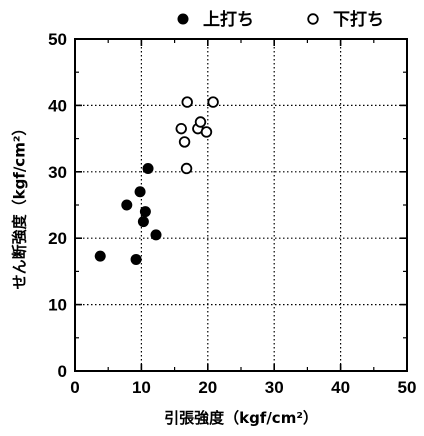 The height and width of the screenshot is (436, 424). What do you see at coordinates (141, 387) in the screenshot?
I see `x-tick-label-10: 10` at bounding box center [141, 387].